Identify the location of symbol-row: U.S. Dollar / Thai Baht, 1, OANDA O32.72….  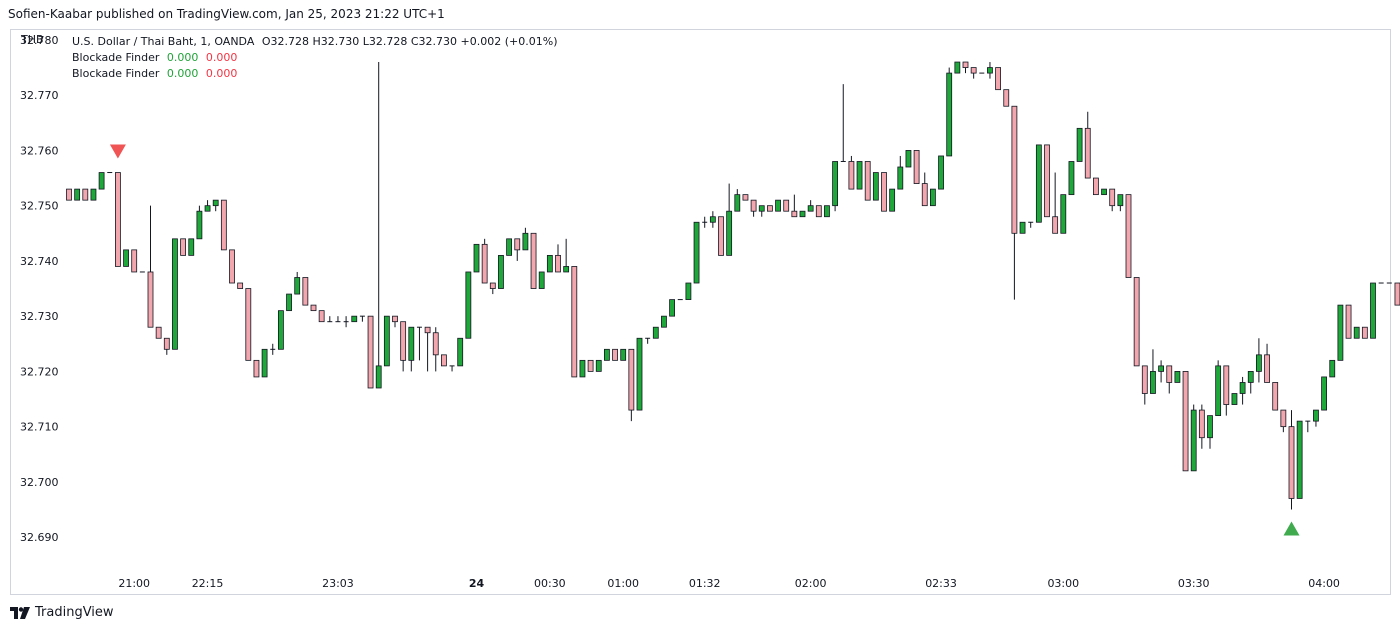
(317, 42).